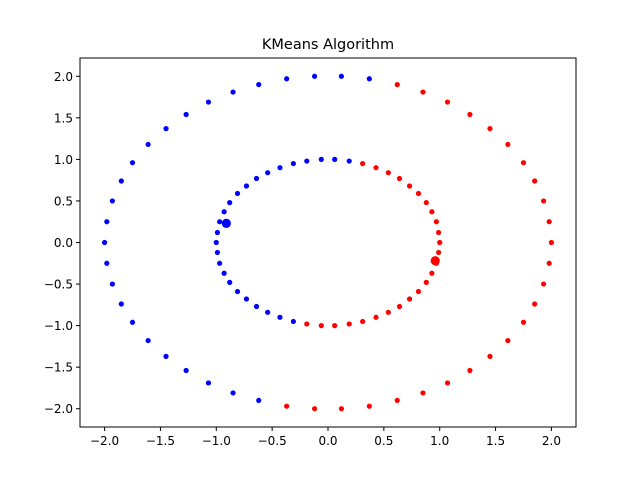 The width and height of the screenshot is (640, 480). I want to click on y-axis-ticks: −2.0 −1.5 −1.0 −0.5 0.0 0.5 1.0 1.5 2.0, so click(62, 243).